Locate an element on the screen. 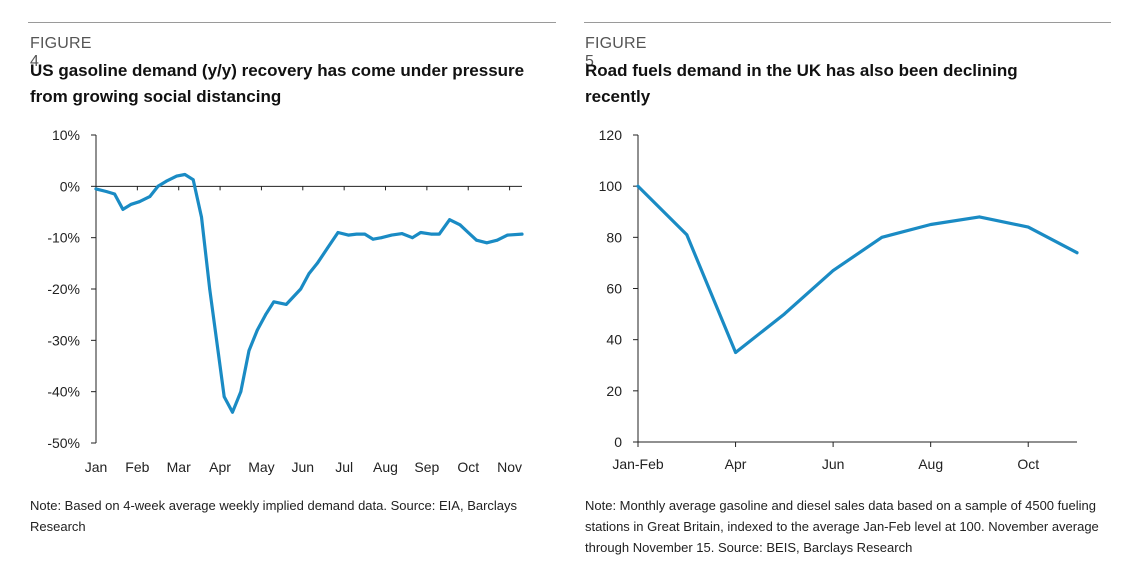  figure-4-label: FIGURE 4 is located at coordinates (61, 52).